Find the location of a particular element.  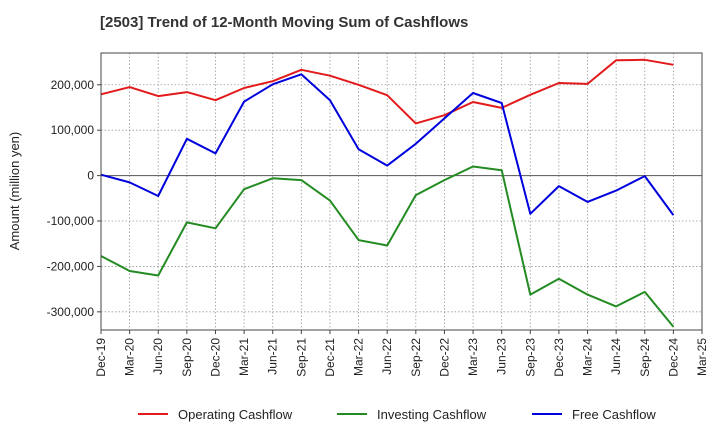

x-tick-label: Sep-22 is located at coordinates (416, 357).